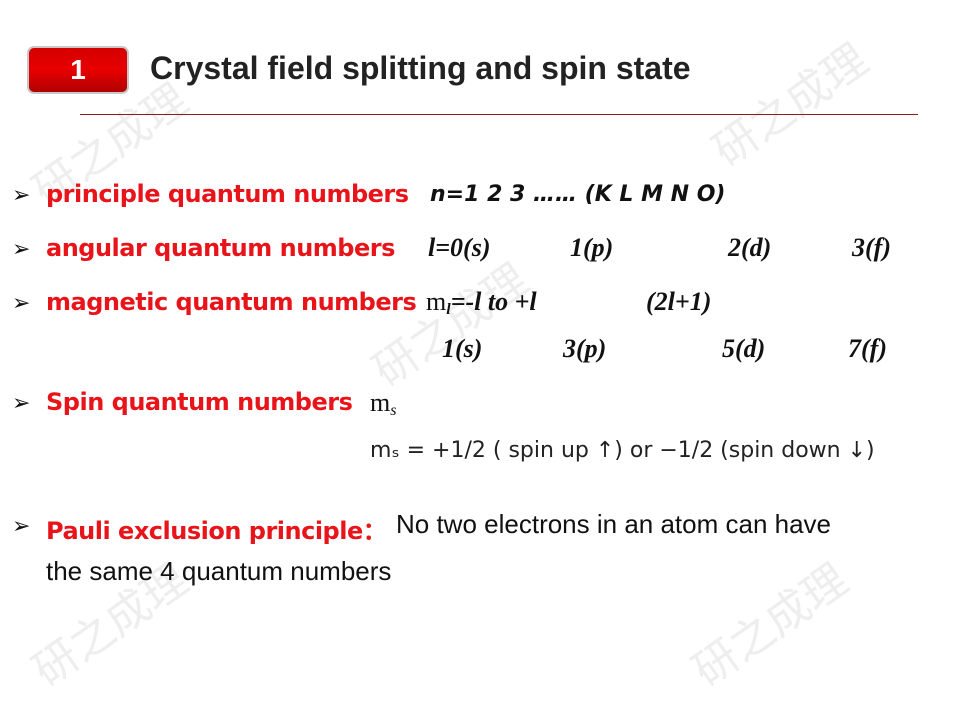 The image size is (960, 720). I want to click on principle-label: principle quantum numbers, so click(227, 194).